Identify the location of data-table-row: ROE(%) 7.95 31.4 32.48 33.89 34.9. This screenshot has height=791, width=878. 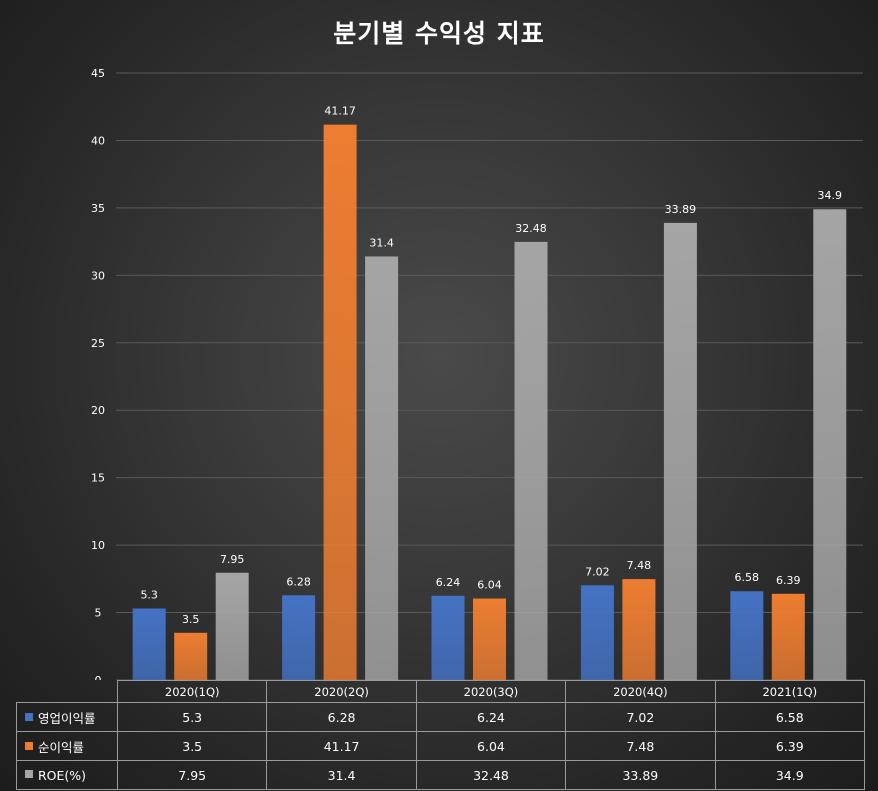
(440, 775).